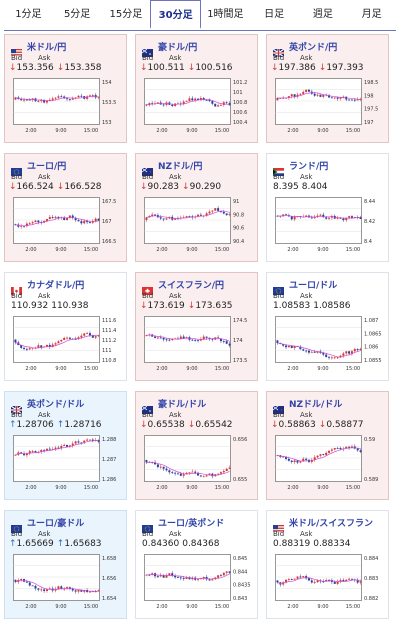 Image resolution: width=400 pixels, height=619 pixels. I want to click on timeframe-tabs: 1分足 5分足 15分足 30分足 1時間足 日足 週足 月足, so click(200, 15).